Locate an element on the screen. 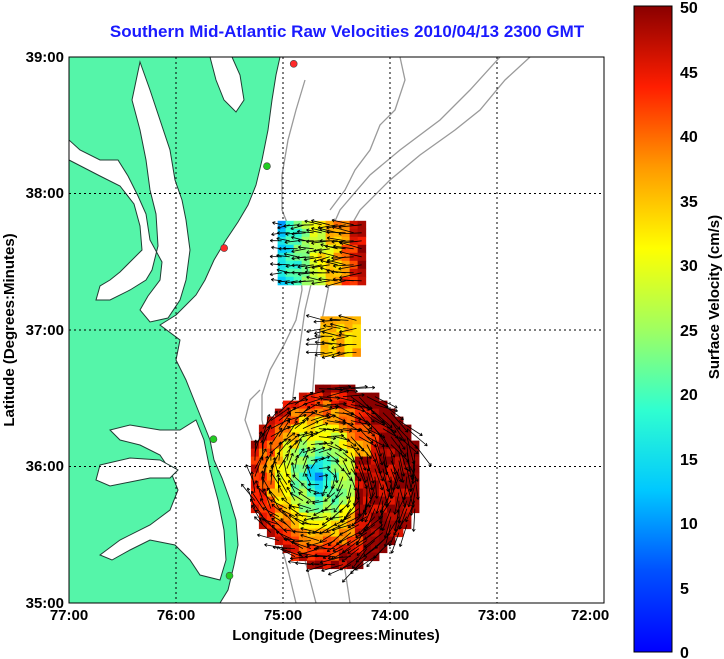  x-axis-ticks: 77:00 76:00 75:00 74:00 73:00 72:00 is located at coordinates (329, 615).